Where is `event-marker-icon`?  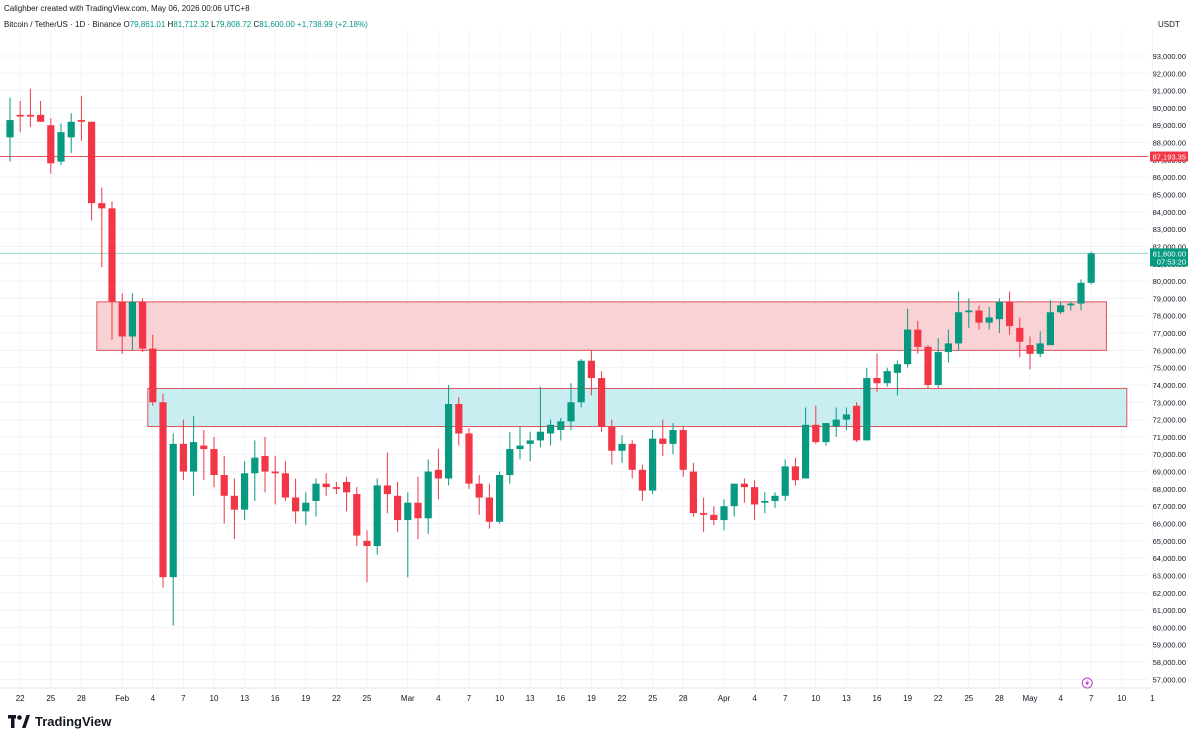 event-marker-icon is located at coordinates (1087, 683).